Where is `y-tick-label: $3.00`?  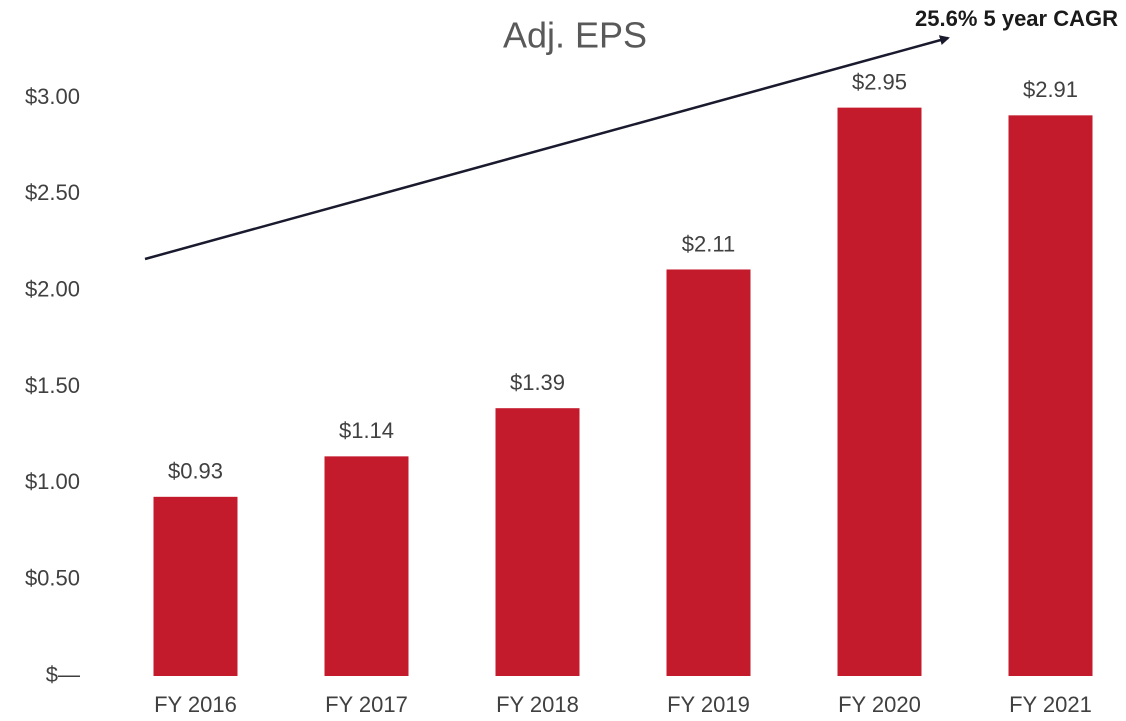
y-tick-label: $3.00 is located at coordinates (52, 96).